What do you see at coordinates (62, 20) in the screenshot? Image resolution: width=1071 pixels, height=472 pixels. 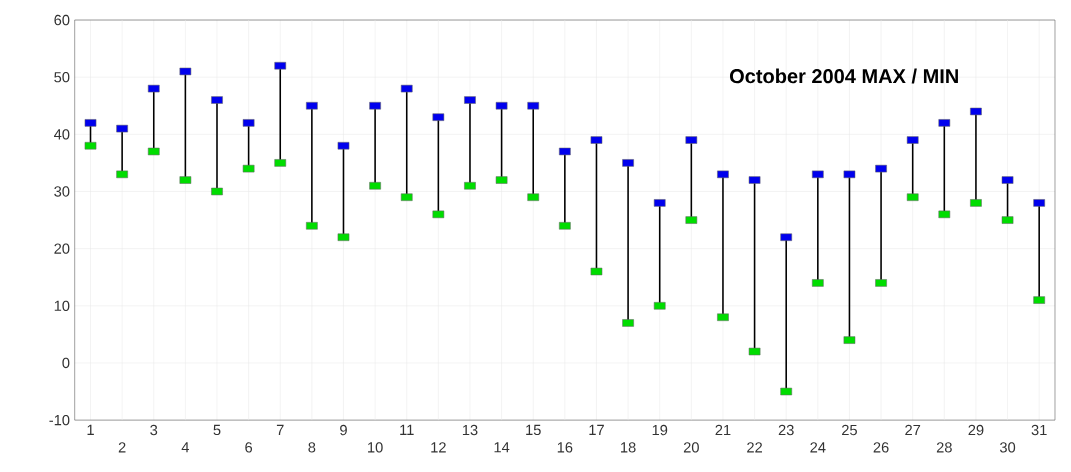 I see `y-tick-label: 60` at bounding box center [62, 20].